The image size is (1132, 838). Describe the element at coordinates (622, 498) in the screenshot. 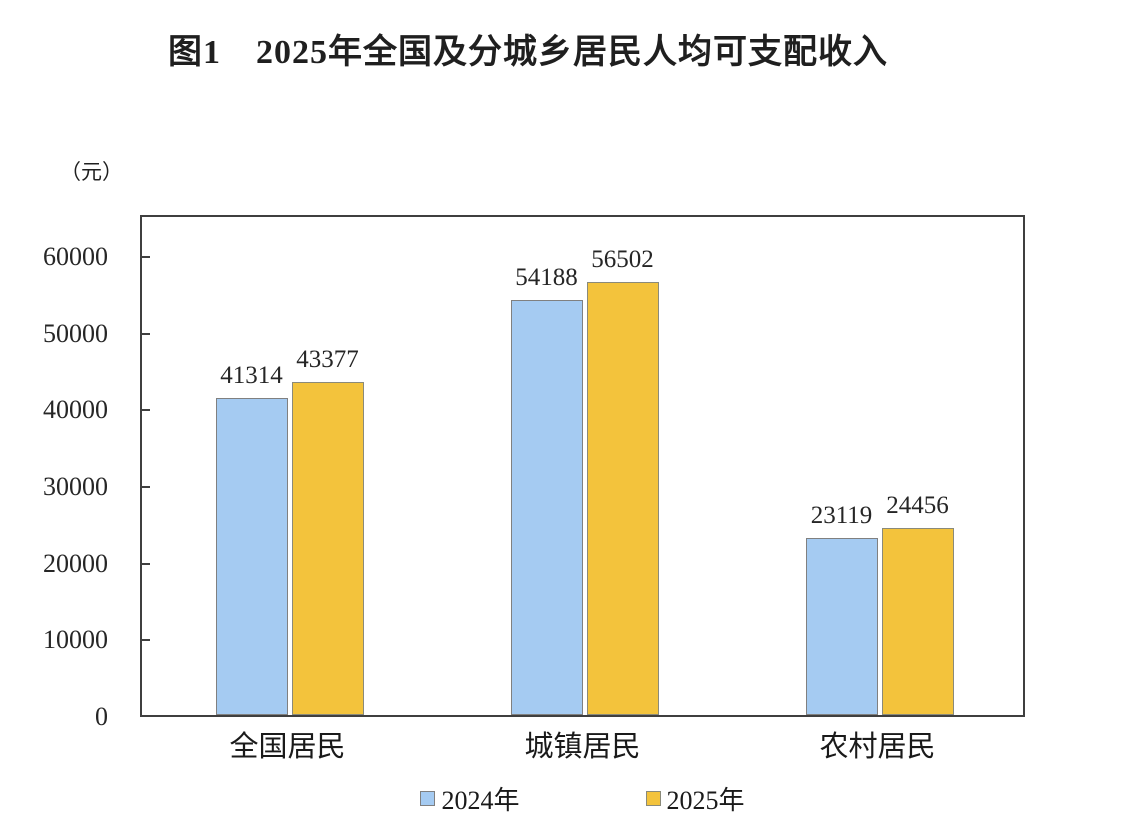

I see `bar-2025-urban` at that location.